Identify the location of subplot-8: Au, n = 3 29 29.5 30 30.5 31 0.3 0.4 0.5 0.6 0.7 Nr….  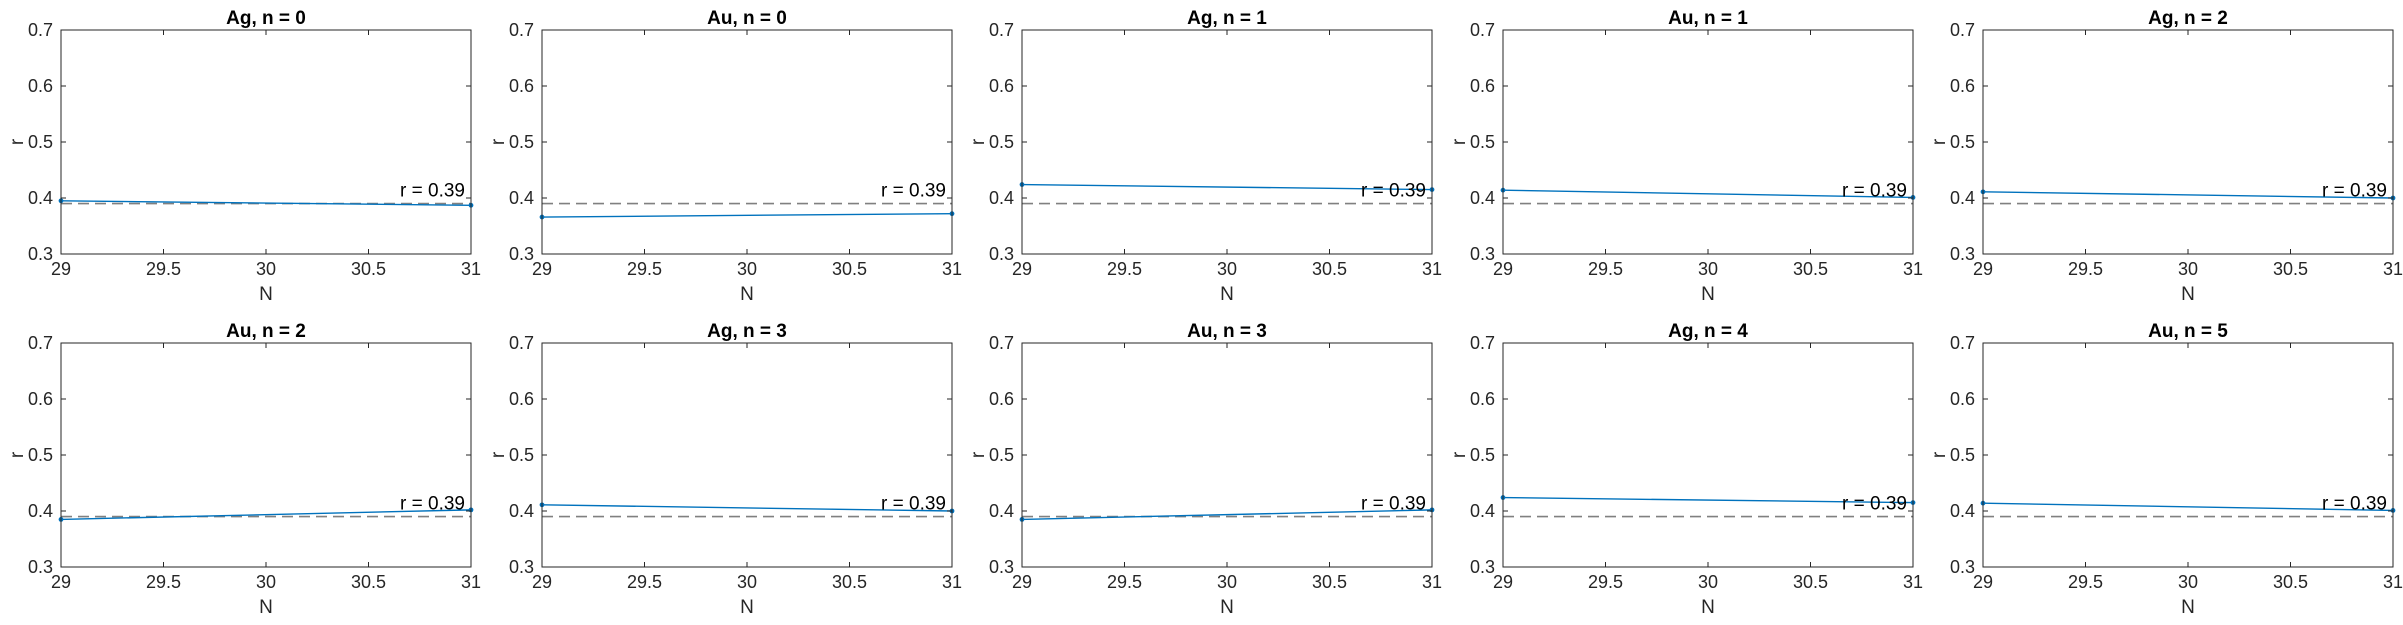
(1205, 469).